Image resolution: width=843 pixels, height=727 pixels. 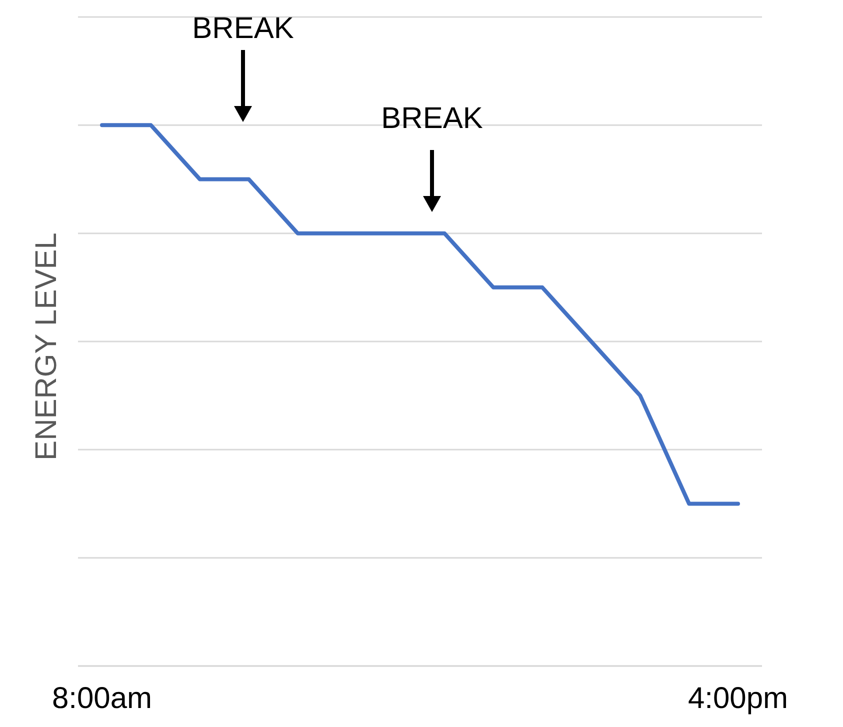 I want to click on x-tick-label: 4:00pm, so click(x=738, y=698).